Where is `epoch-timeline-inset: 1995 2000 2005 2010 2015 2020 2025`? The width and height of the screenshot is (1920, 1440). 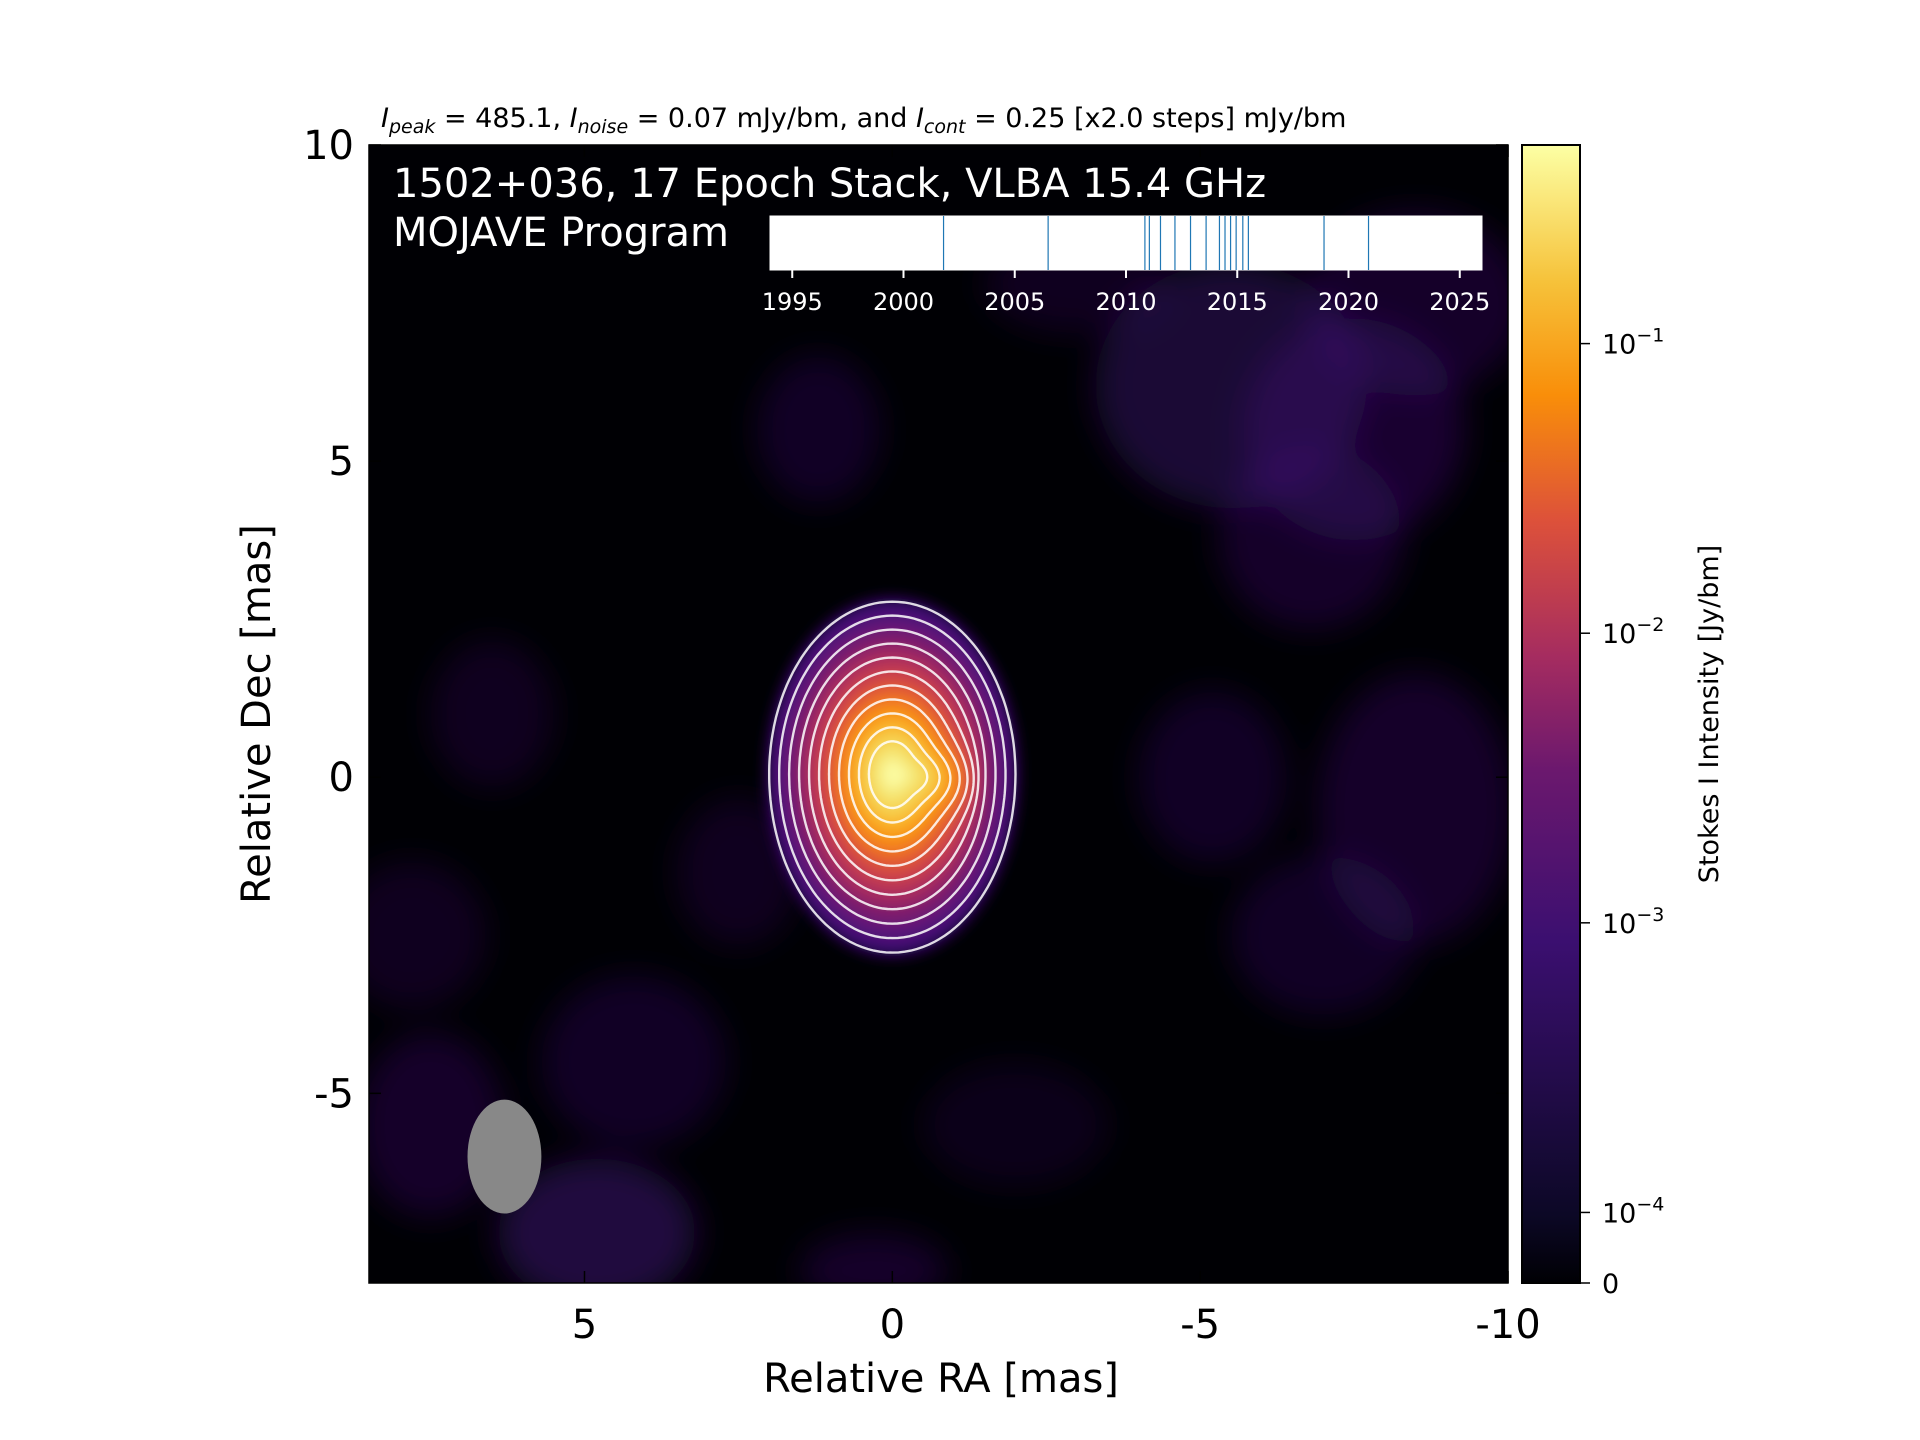 epoch-timeline-inset: 1995 2000 2005 2010 2015 2020 2025 is located at coordinates (1126, 265).